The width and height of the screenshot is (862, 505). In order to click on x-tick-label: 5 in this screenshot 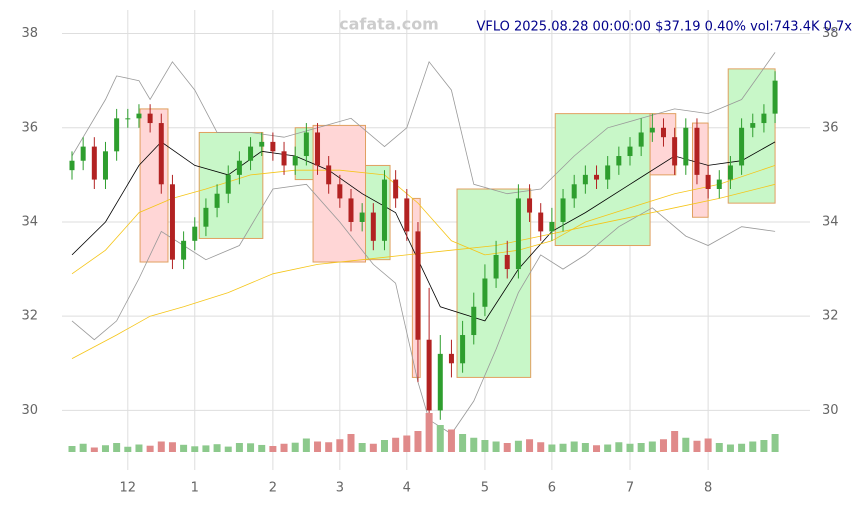, I will do `click(485, 488)`.